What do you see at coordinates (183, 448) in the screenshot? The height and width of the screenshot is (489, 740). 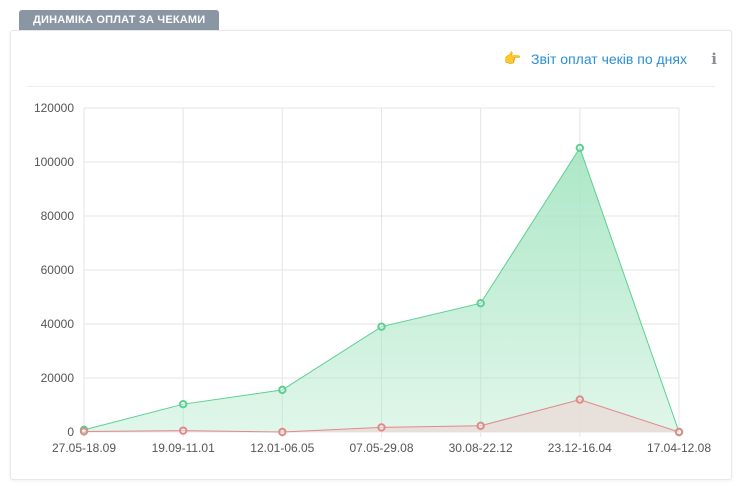 I see `x-tick-label: 19.09-11.01` at bounding box center [183, 448].